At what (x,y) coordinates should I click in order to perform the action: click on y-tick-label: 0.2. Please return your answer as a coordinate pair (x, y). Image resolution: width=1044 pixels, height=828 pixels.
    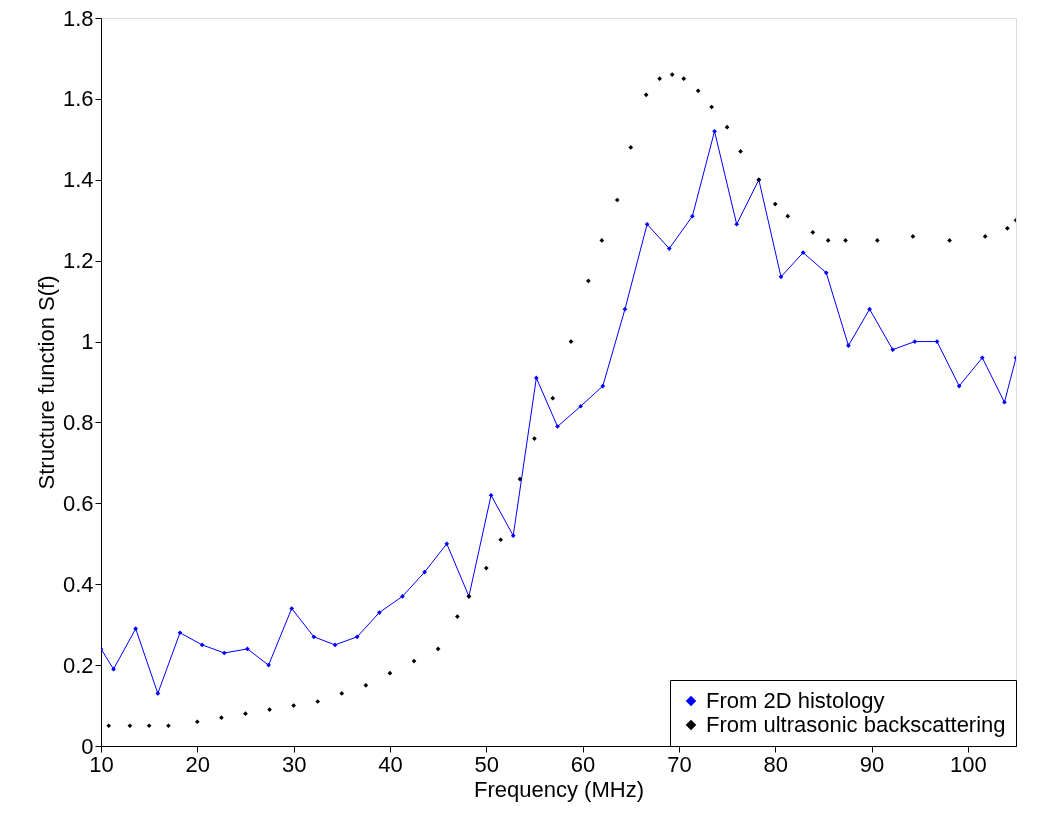
    Looking at the image, I should click on (78, 665).